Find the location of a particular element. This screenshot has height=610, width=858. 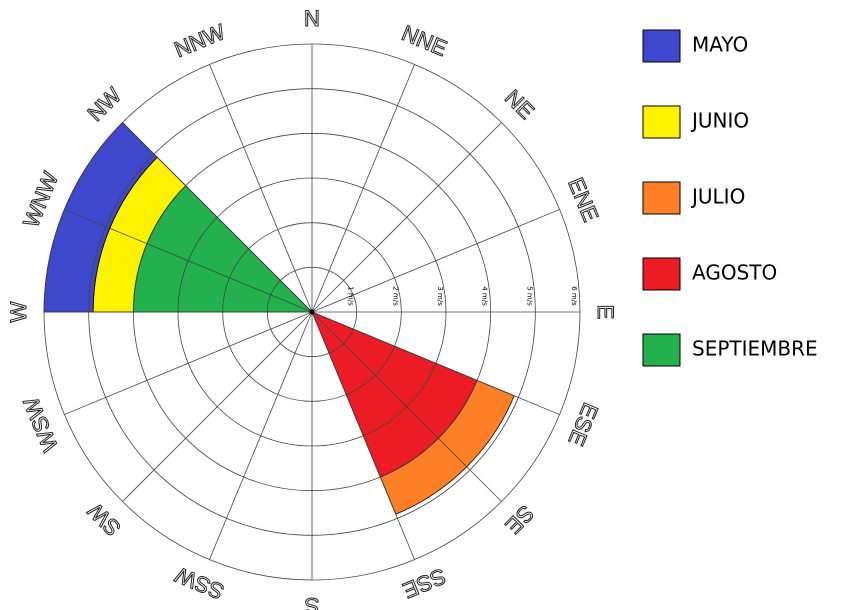

direction-label: SW is located at coordinates (104, 519).